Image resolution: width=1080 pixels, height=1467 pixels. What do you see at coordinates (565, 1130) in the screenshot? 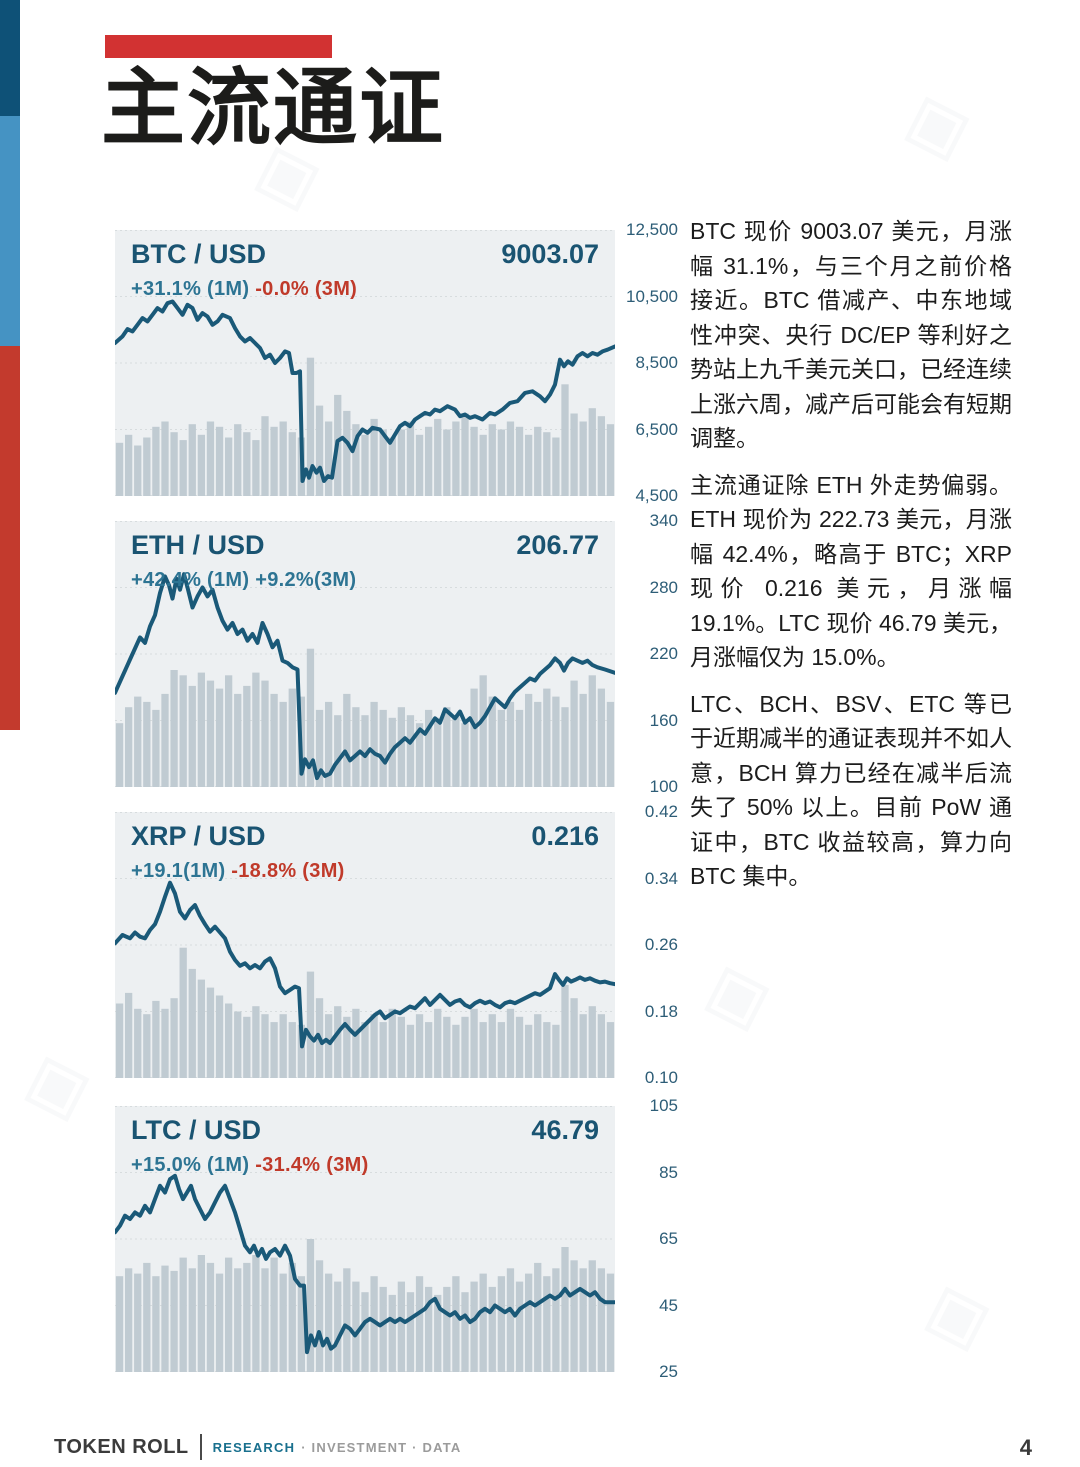
I see `ltc-price-value: 46.79` at bounding box center [565, 1130].